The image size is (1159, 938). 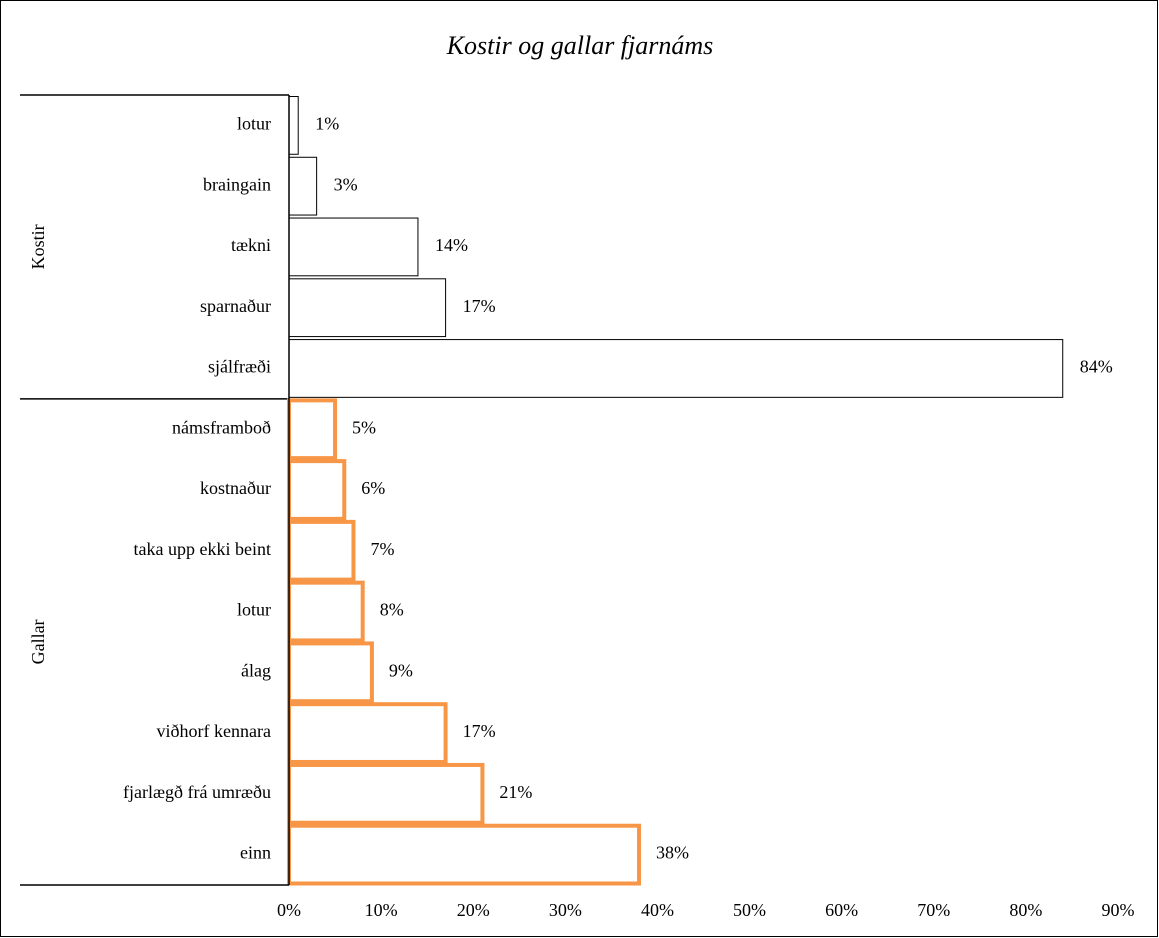 I want to click on data-label: 84%, so click(x=1096, y=367).